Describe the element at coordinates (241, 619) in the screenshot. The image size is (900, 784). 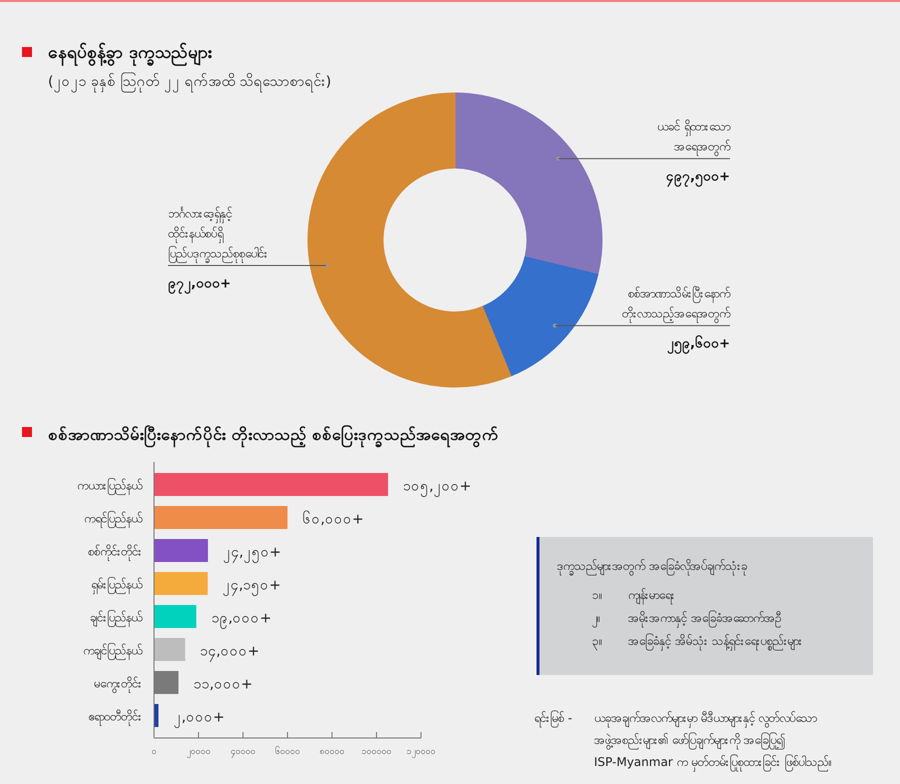
I see `data-label: ၁၉,၀၀၀+` at that location.